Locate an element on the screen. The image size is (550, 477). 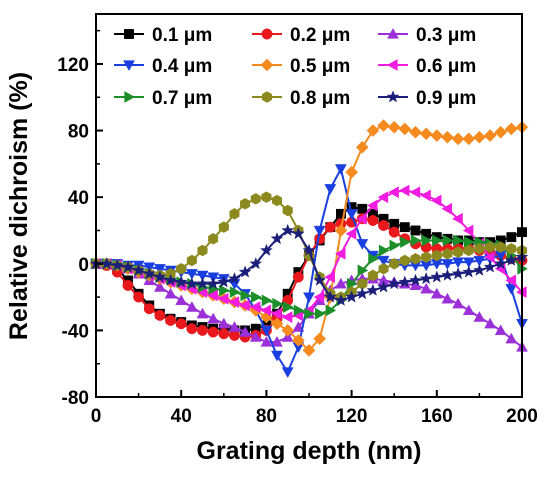
legend-label: 0.4 μm is located at coordinates (182, 66).